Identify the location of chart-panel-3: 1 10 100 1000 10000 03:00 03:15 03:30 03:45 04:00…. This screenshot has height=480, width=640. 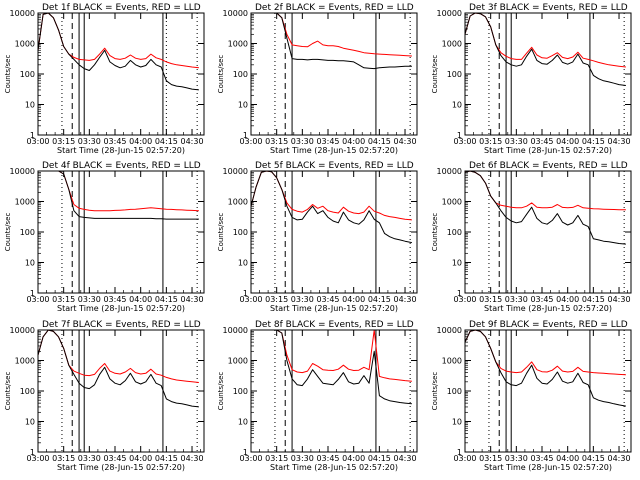
(531, 79).